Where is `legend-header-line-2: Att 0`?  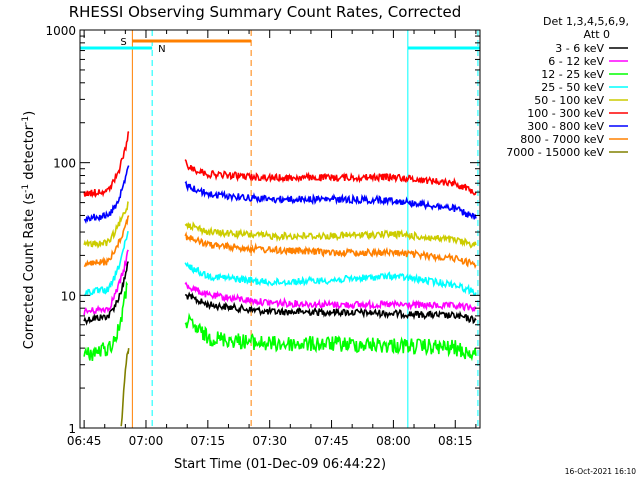 legend-header-line-2: Att 0 is located at coordinates (597, 34).